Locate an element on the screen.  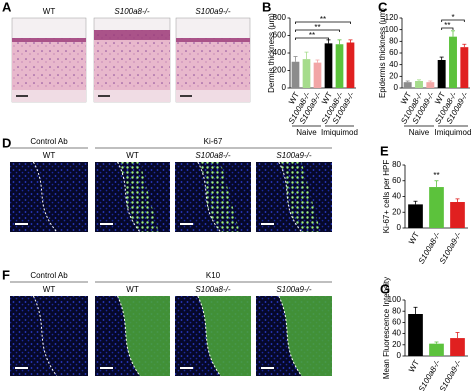
y-axis-label: Dermis thickness (μm) is located at coordinates (271, 53).